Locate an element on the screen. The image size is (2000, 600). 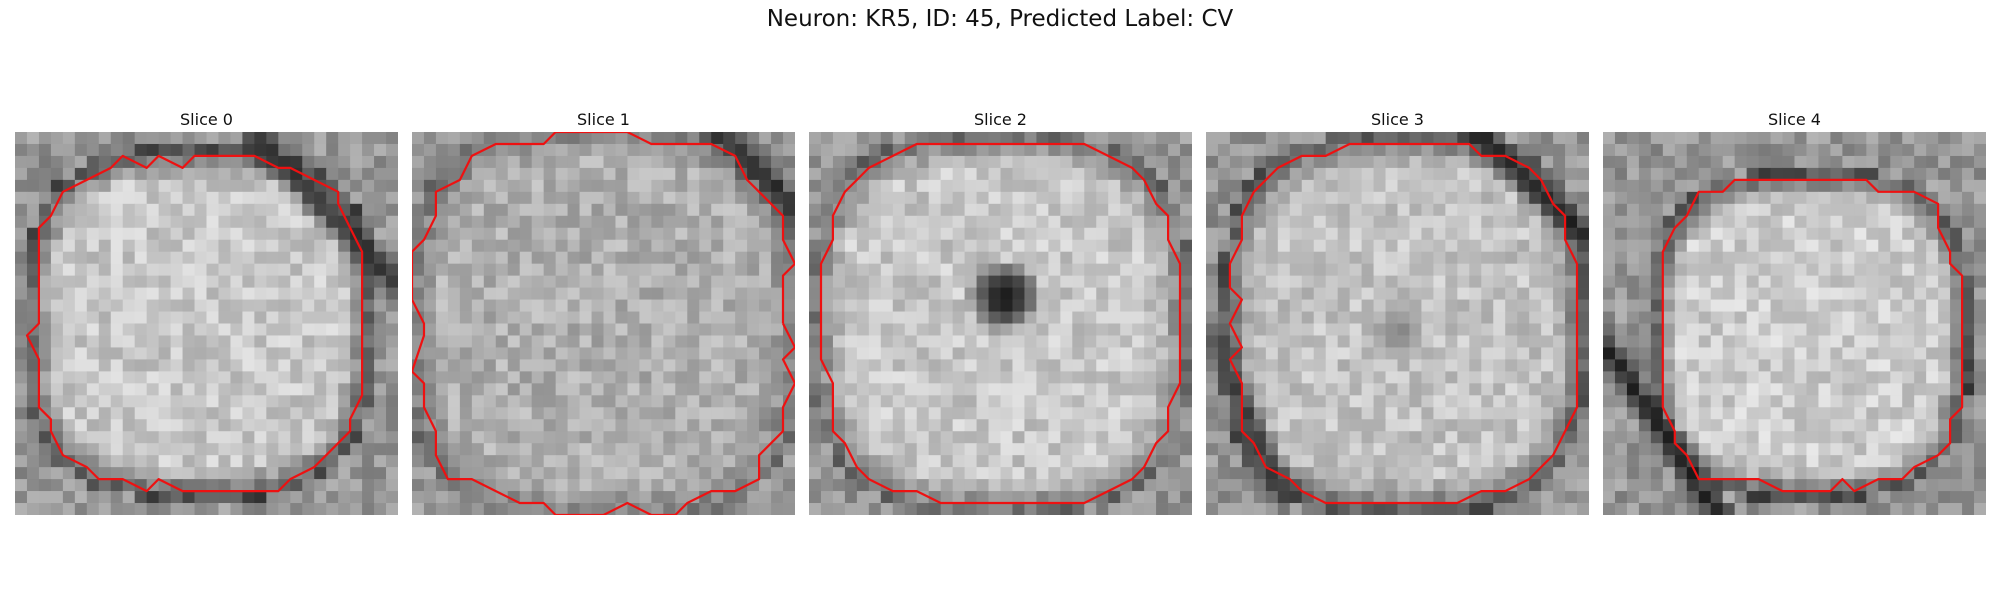
slice-title: Slice 0 is located at coordinates (206, 119).